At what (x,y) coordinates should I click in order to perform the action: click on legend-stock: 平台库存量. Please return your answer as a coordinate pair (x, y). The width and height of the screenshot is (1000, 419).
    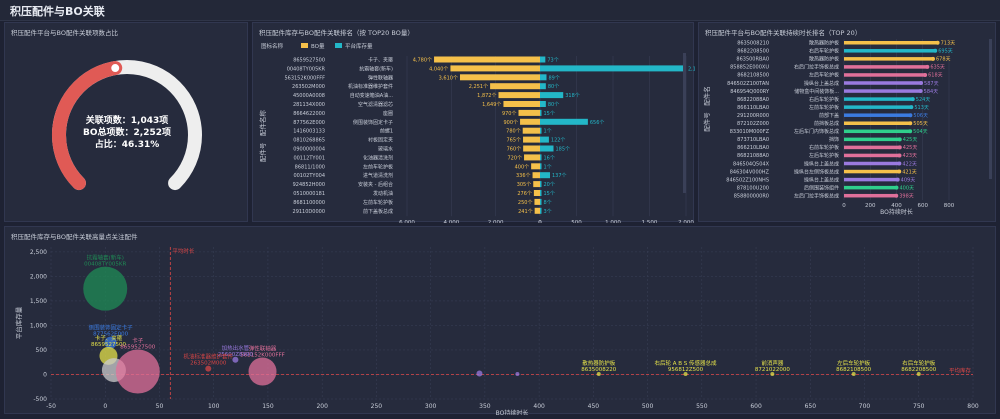
    Looking at the image, I should click on (359, 46).